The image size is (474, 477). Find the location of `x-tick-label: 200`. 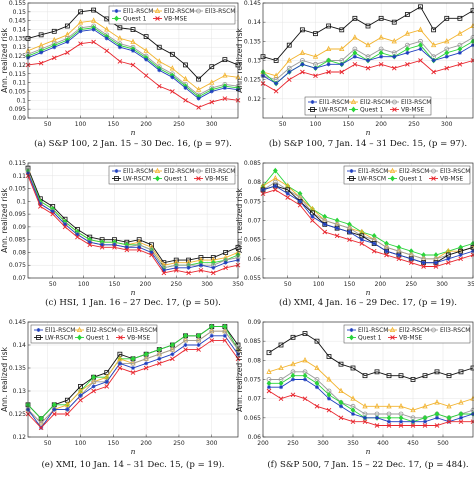

x-tick-label: 200 is located at coordinates (381, 284).